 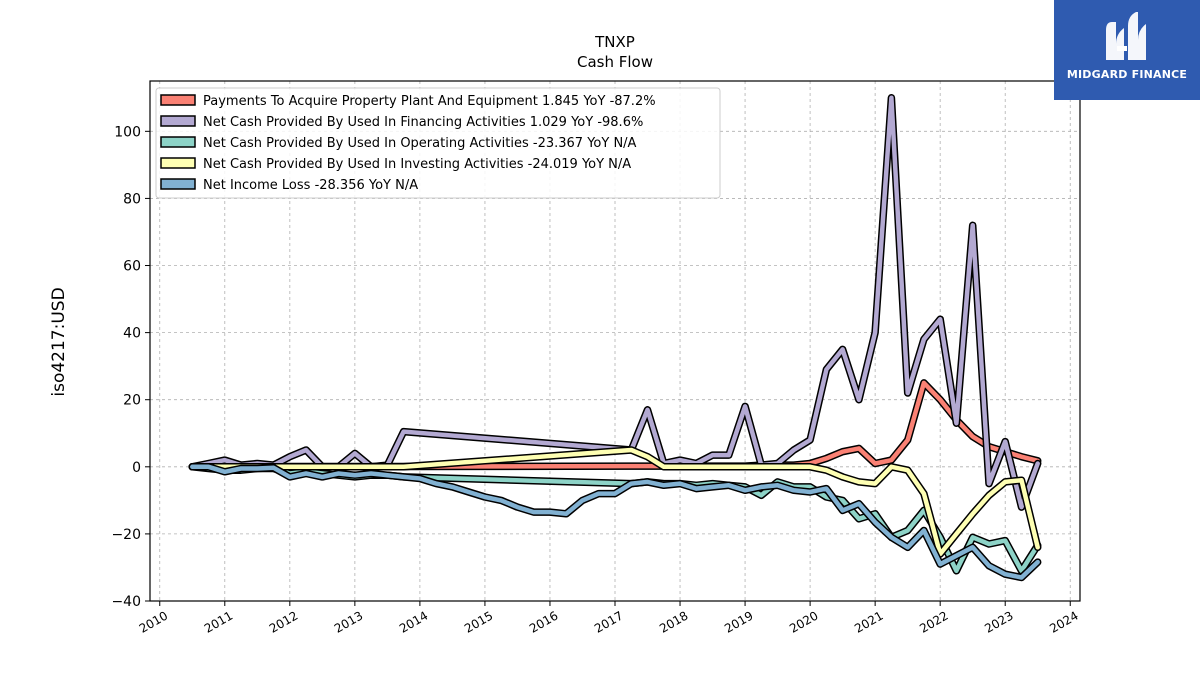 I want to click on brand-name: MIDGARD FINANCE, so click(x=1127, y=74).